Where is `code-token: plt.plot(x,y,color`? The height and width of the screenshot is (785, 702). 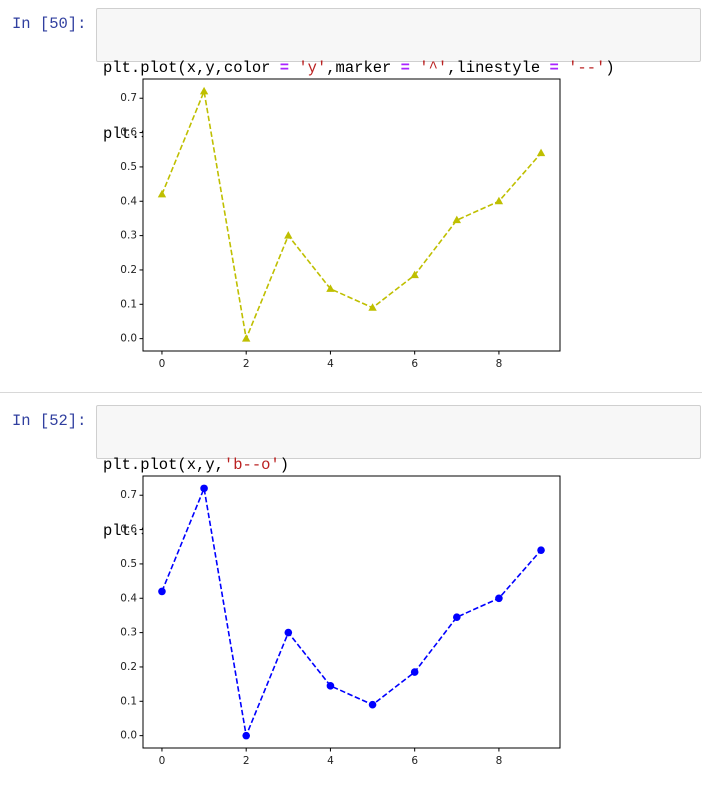 code-token: plt.plot(x,y,color is located at coordinates (187, 68).